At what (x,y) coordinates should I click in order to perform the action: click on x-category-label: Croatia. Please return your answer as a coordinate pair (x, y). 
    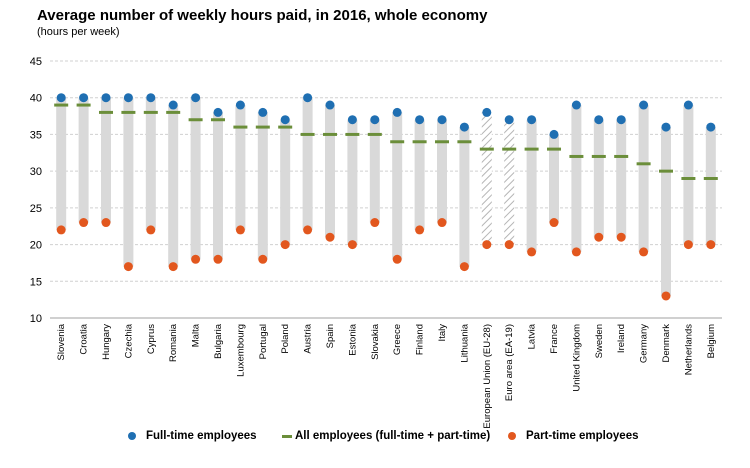
    Looking at the image, I should click on (84, 338).